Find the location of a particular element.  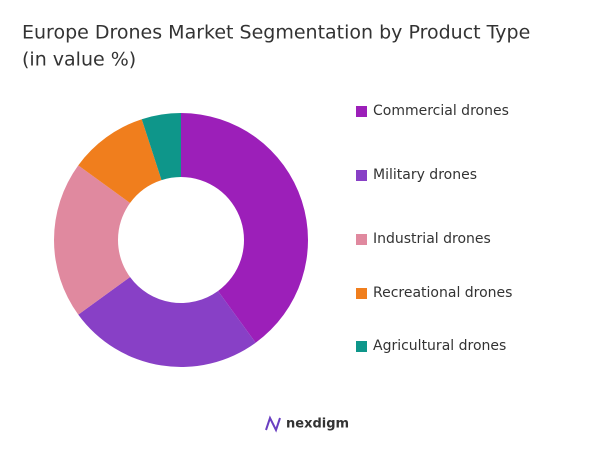

legend-label: Military drones is located at coordinates (425, 175).